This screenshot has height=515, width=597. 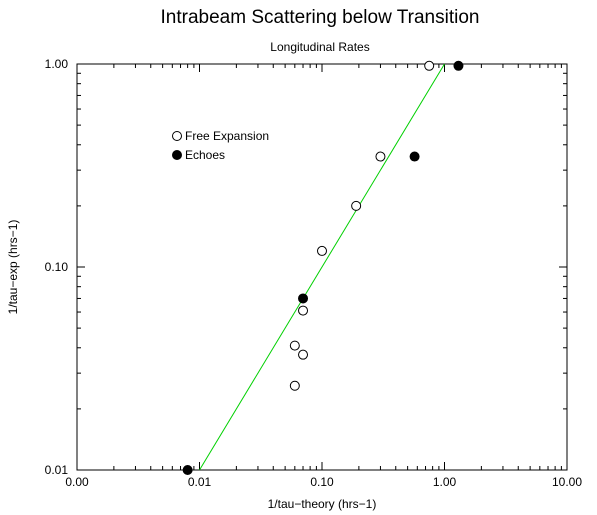 I want to click on y-tick-label: 1.00, so click(x=57, y=64).